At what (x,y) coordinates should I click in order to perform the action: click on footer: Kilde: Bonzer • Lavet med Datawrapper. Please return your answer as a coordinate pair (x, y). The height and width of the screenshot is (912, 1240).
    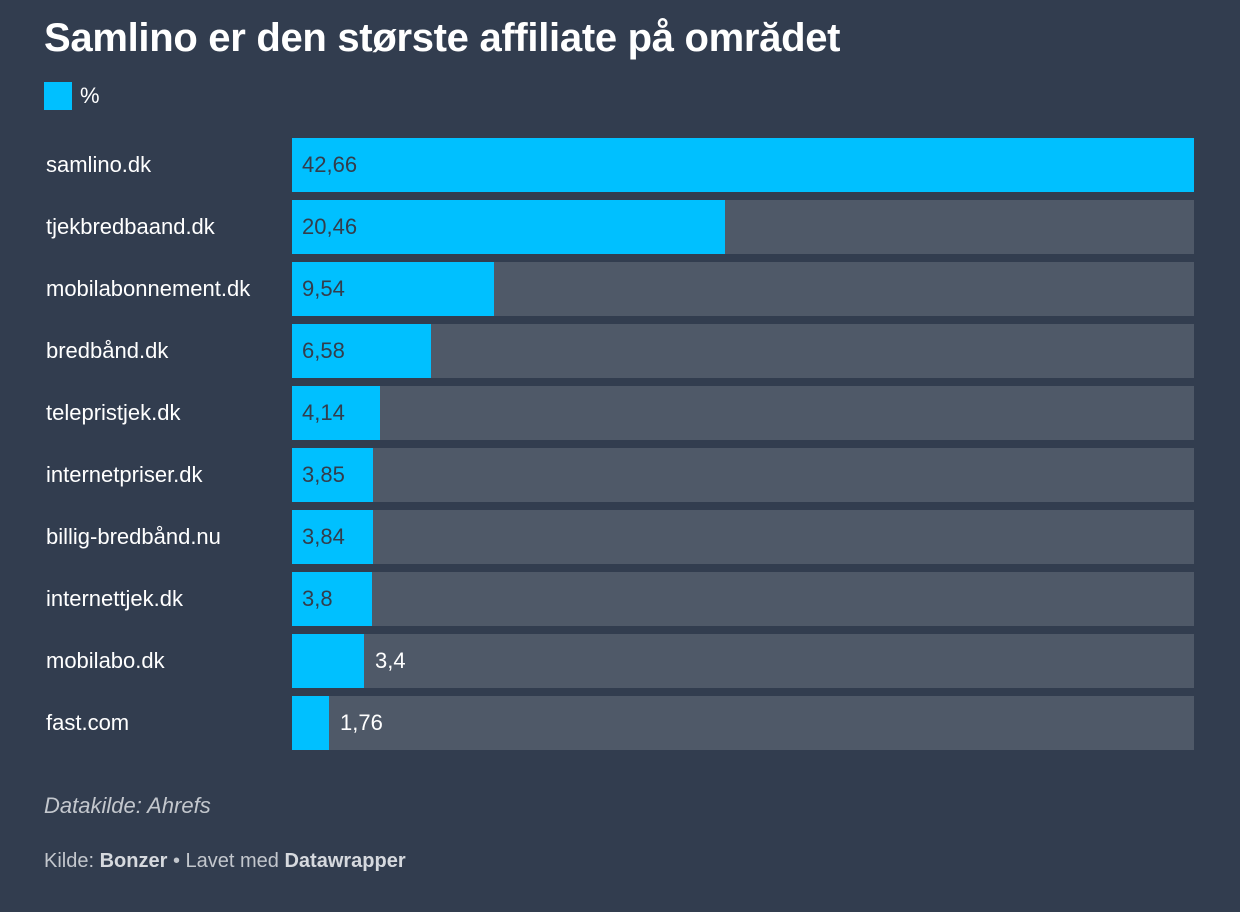
    Looking at the image, I should click on (225, 861).